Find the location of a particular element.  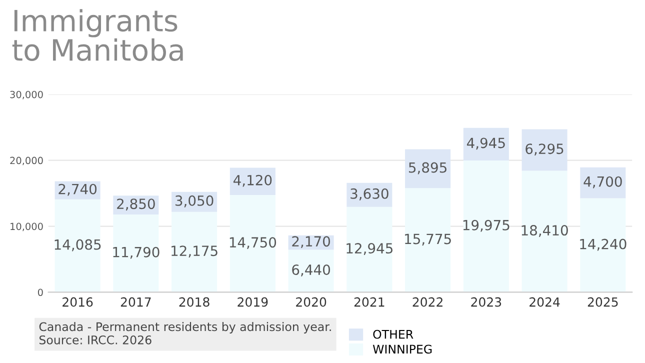

data-label: 18,410 is located at coordinates (545, 231).